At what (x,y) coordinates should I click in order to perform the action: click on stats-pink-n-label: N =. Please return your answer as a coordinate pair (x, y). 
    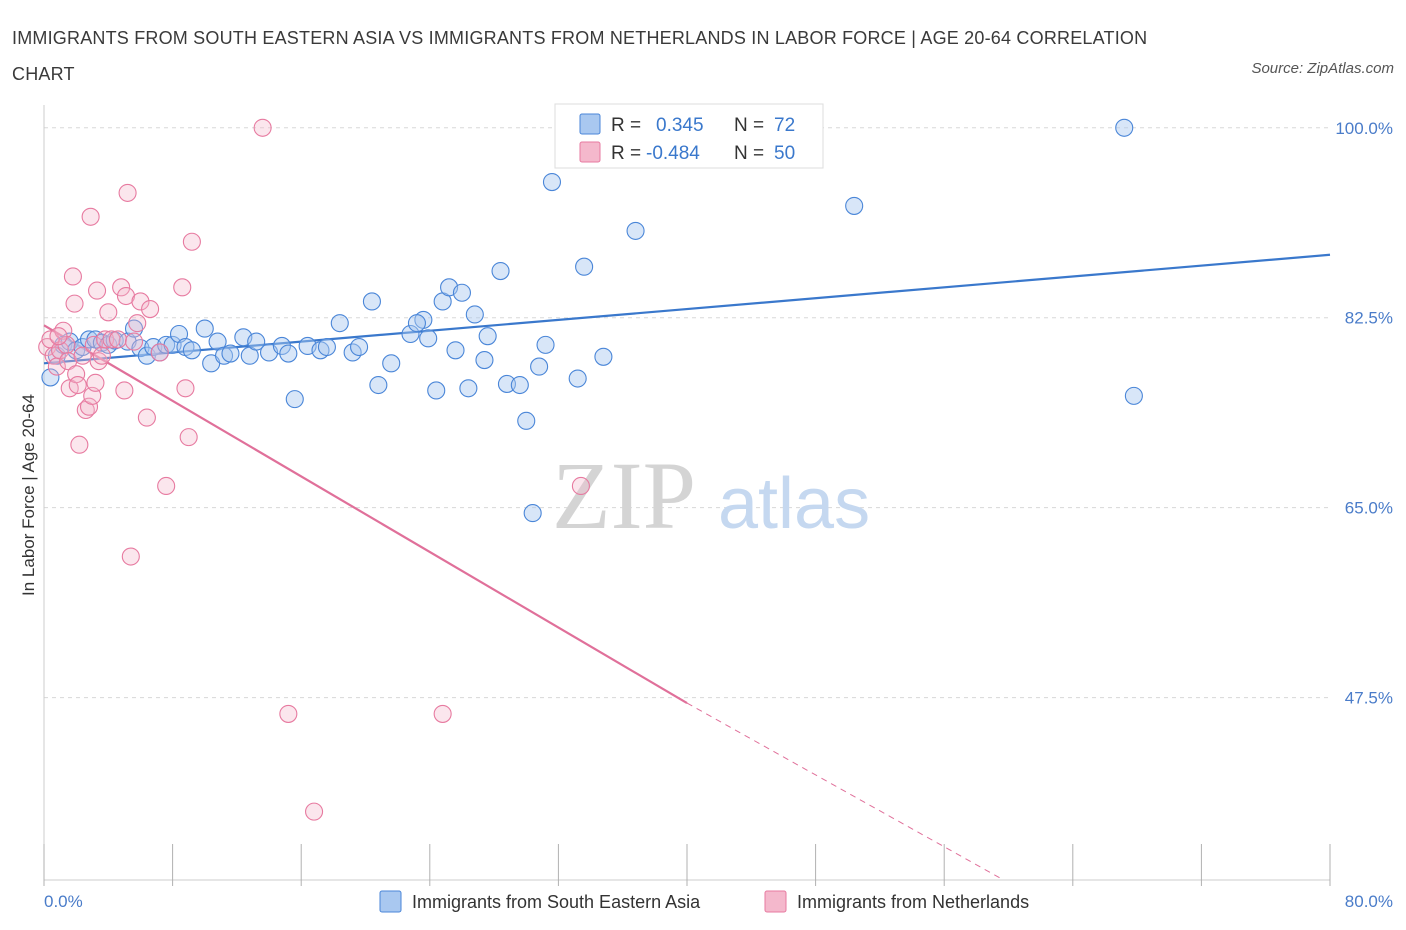
    Looking at the image, I should click on (749, 153).